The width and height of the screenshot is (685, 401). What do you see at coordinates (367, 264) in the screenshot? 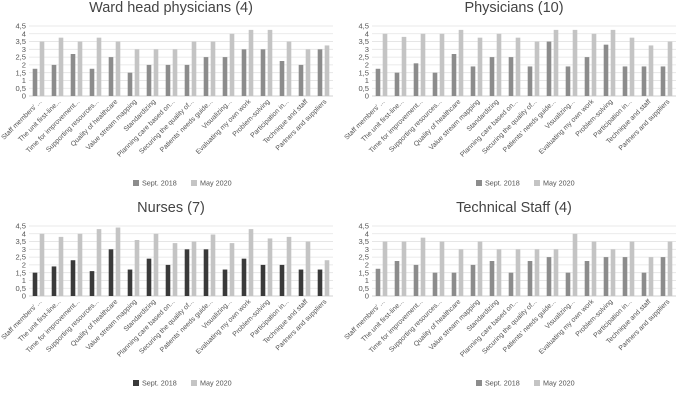
I see `y-tick-label: 2` at bounding box center [367, 264].